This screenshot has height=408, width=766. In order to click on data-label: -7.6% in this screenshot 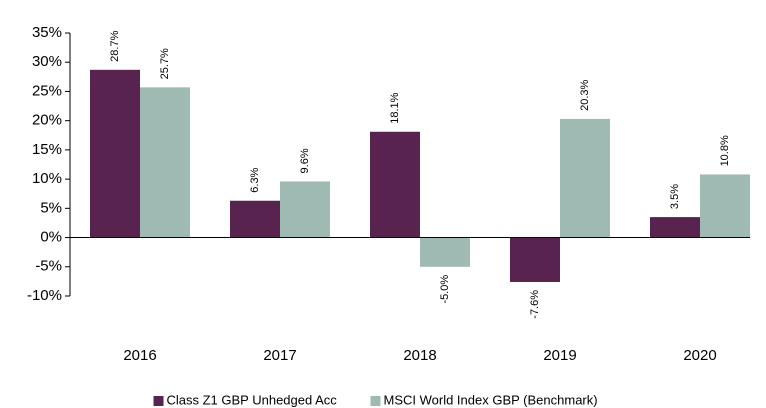, I will do `click(535, 304)`.